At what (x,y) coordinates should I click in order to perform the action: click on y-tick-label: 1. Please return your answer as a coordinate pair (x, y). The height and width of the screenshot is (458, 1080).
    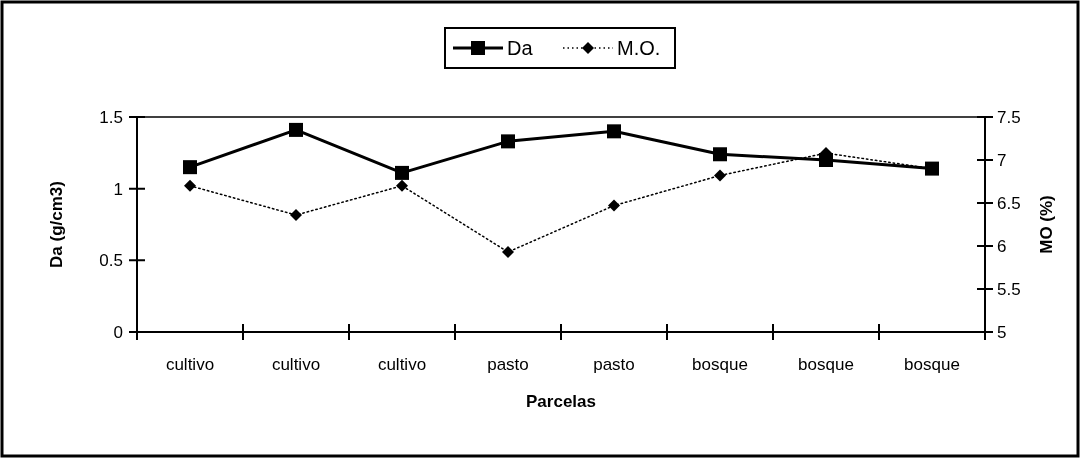
    Looking at the image, I should click on (118, 189).